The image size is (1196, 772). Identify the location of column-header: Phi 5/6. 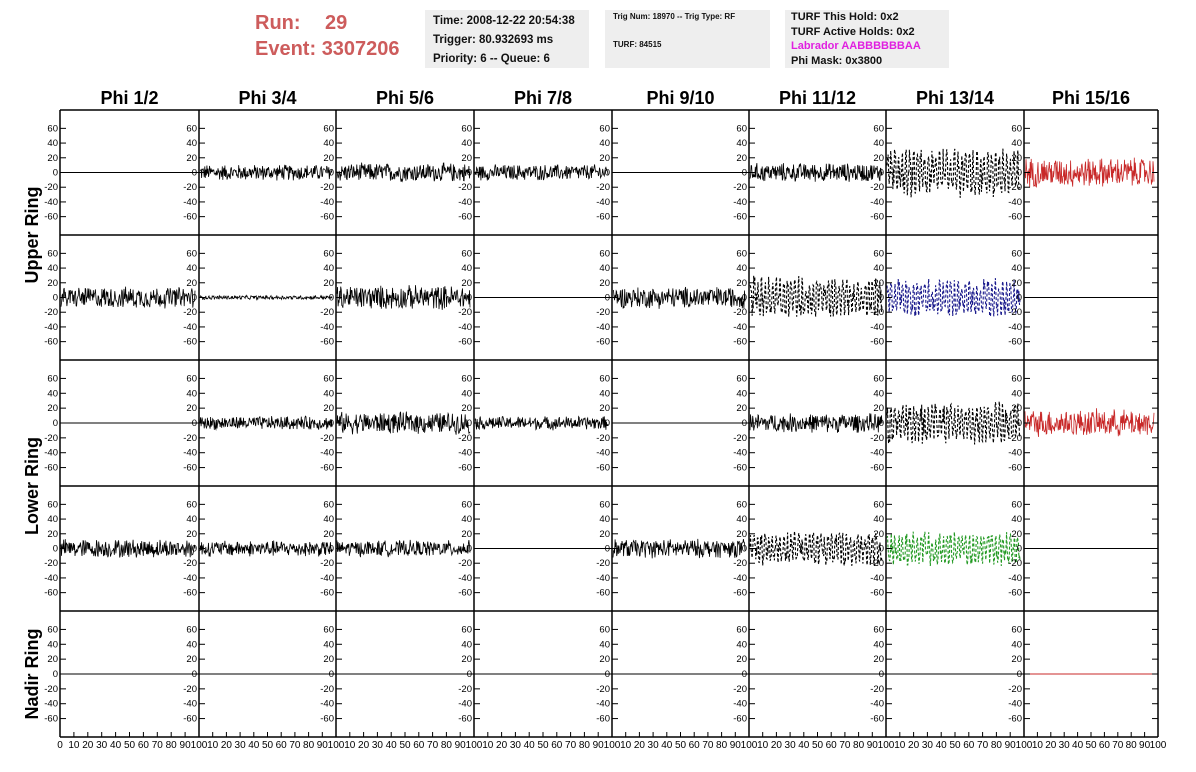
(405, 98).